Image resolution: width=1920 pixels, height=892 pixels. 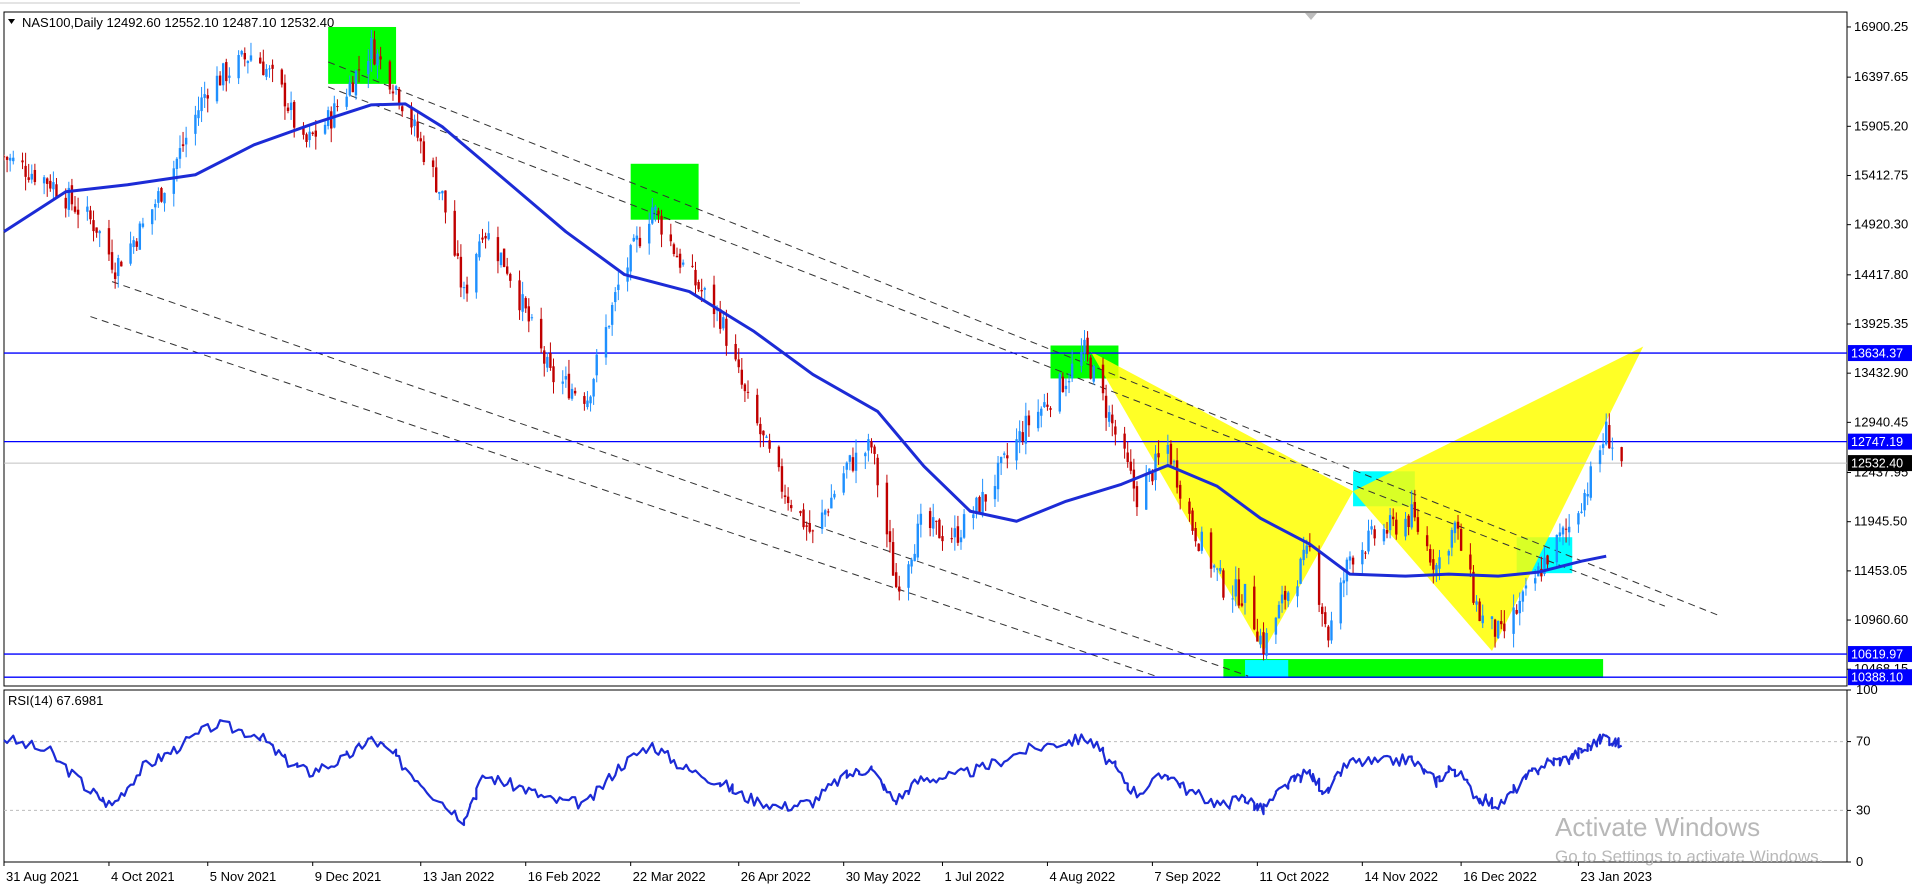 I want to click on y-tick-label: 16397.65, so click(x=1881, y=76).